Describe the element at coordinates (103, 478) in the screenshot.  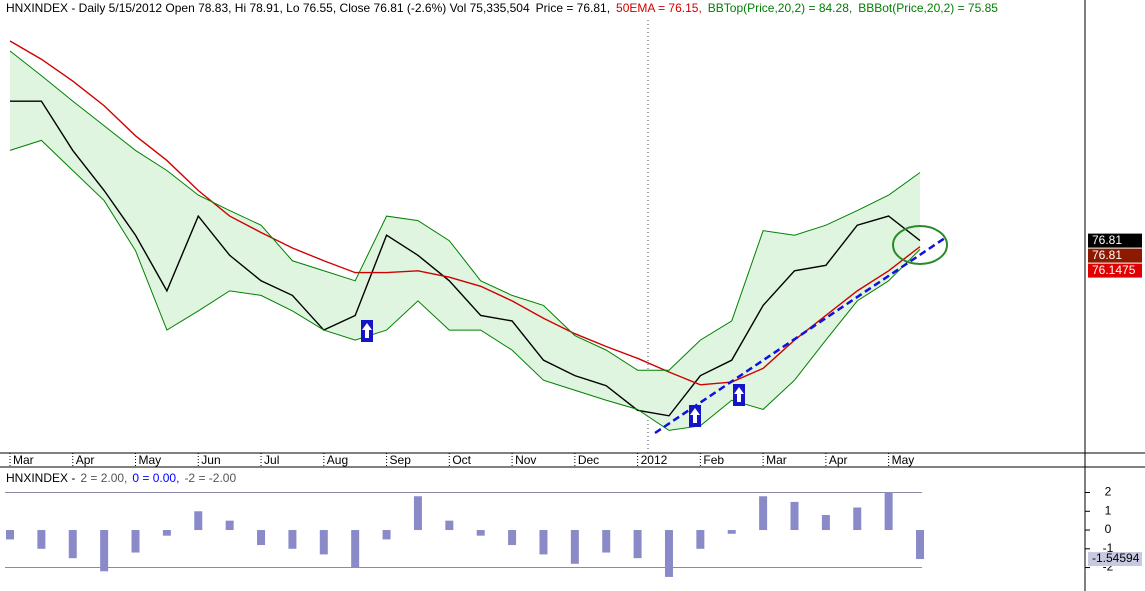
I see `level-label: 2 = 2.00,` at that location.